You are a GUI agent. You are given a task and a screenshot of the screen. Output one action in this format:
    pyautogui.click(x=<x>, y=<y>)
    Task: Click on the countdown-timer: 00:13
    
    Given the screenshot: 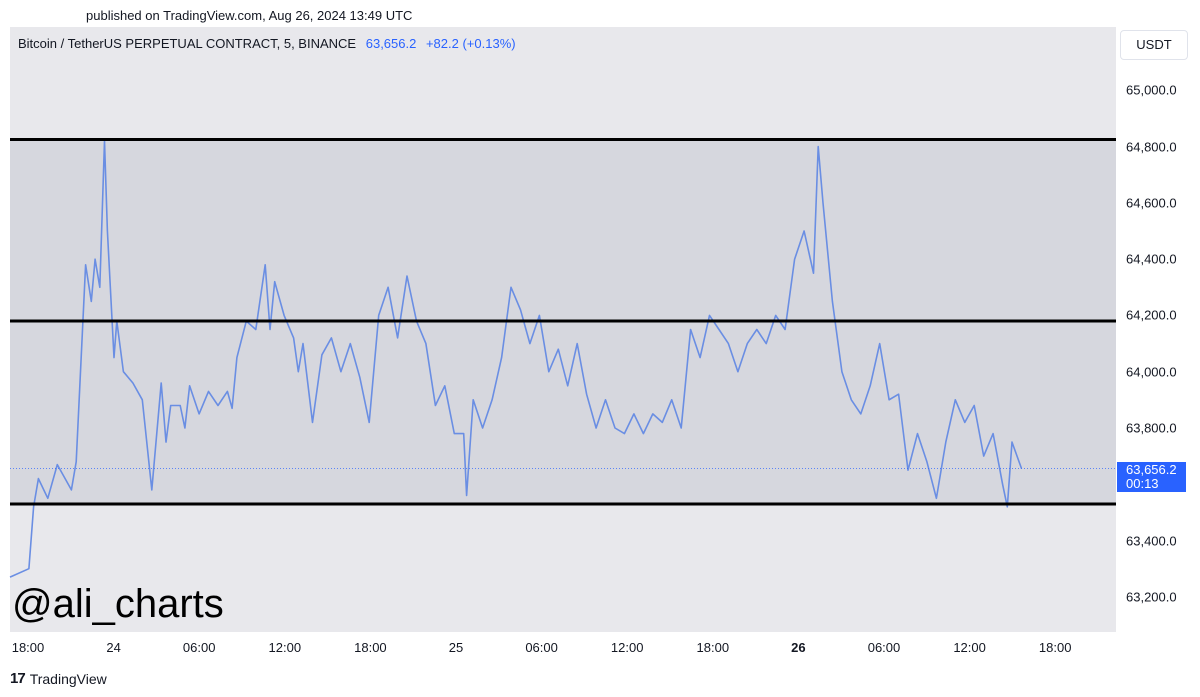 What is the action you would take?
    pyautogui.click(x=1142, y=483)
    